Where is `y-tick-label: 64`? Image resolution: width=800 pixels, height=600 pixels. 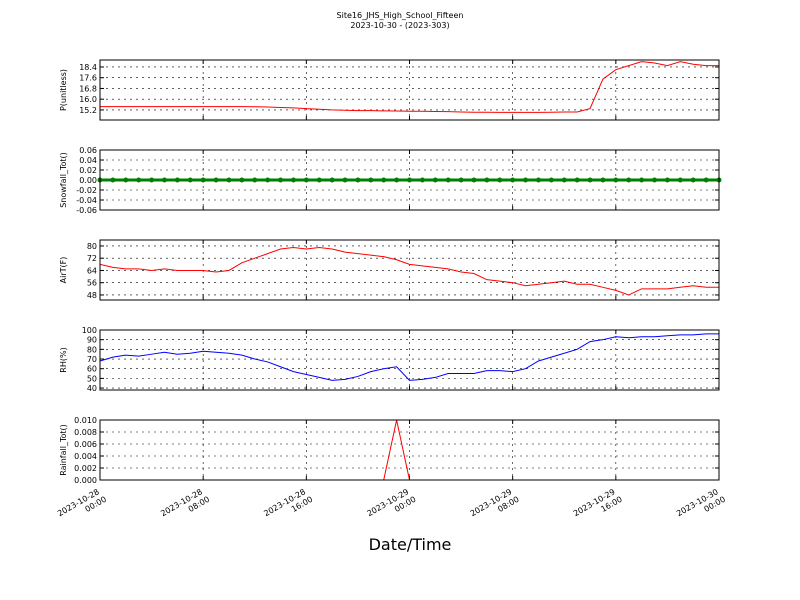 y-tick-label: 64 is located at coordinates (92, 270).